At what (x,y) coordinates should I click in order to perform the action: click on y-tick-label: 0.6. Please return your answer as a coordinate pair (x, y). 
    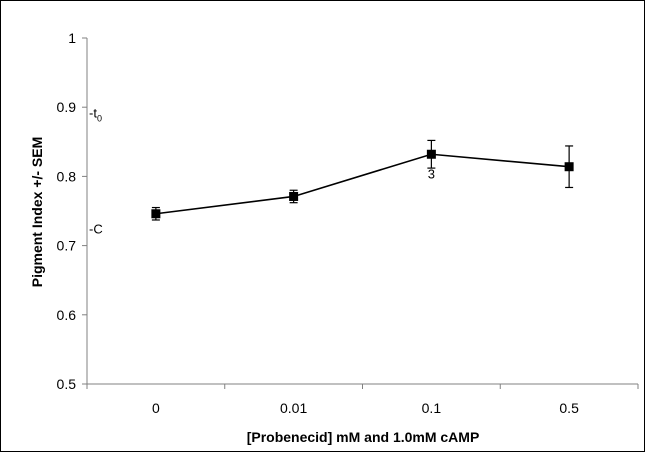
    Looking at the image, I should click on (67, 315).